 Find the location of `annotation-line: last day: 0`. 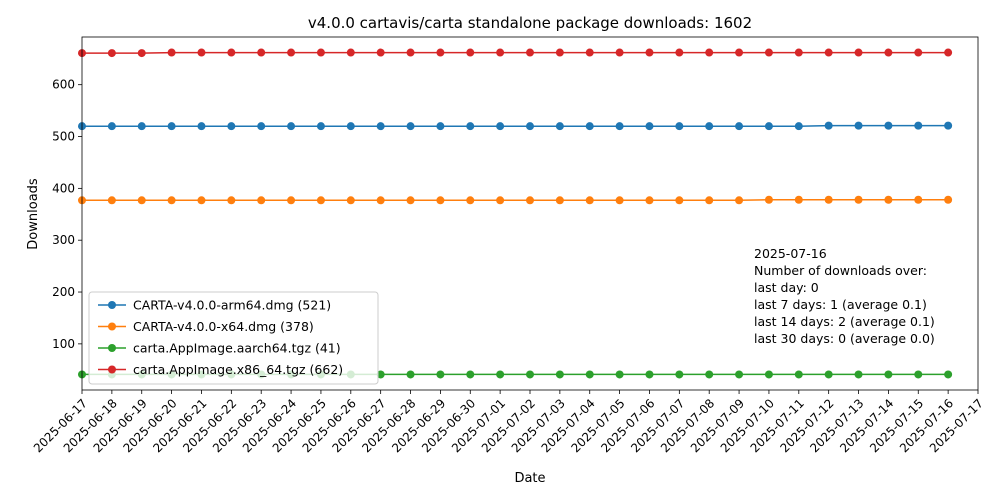

annotation-line: last day: 0 is located at coordinates (786, 287).